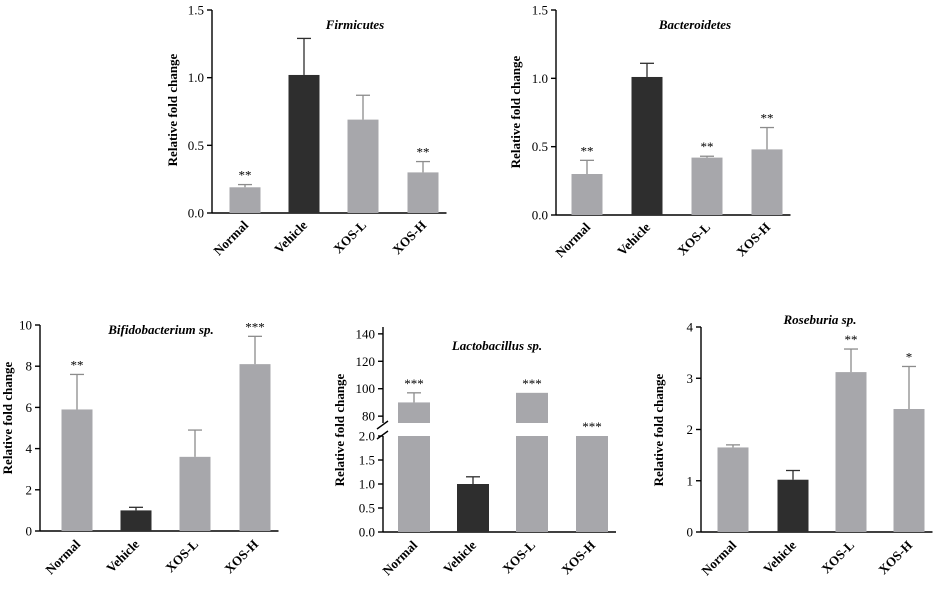 This screenshot has height=590, width=941. What do you see at coordinates (368, 416) in the screenshot?
I see `y-tick-label: 80` at bounding box center [368, 416].